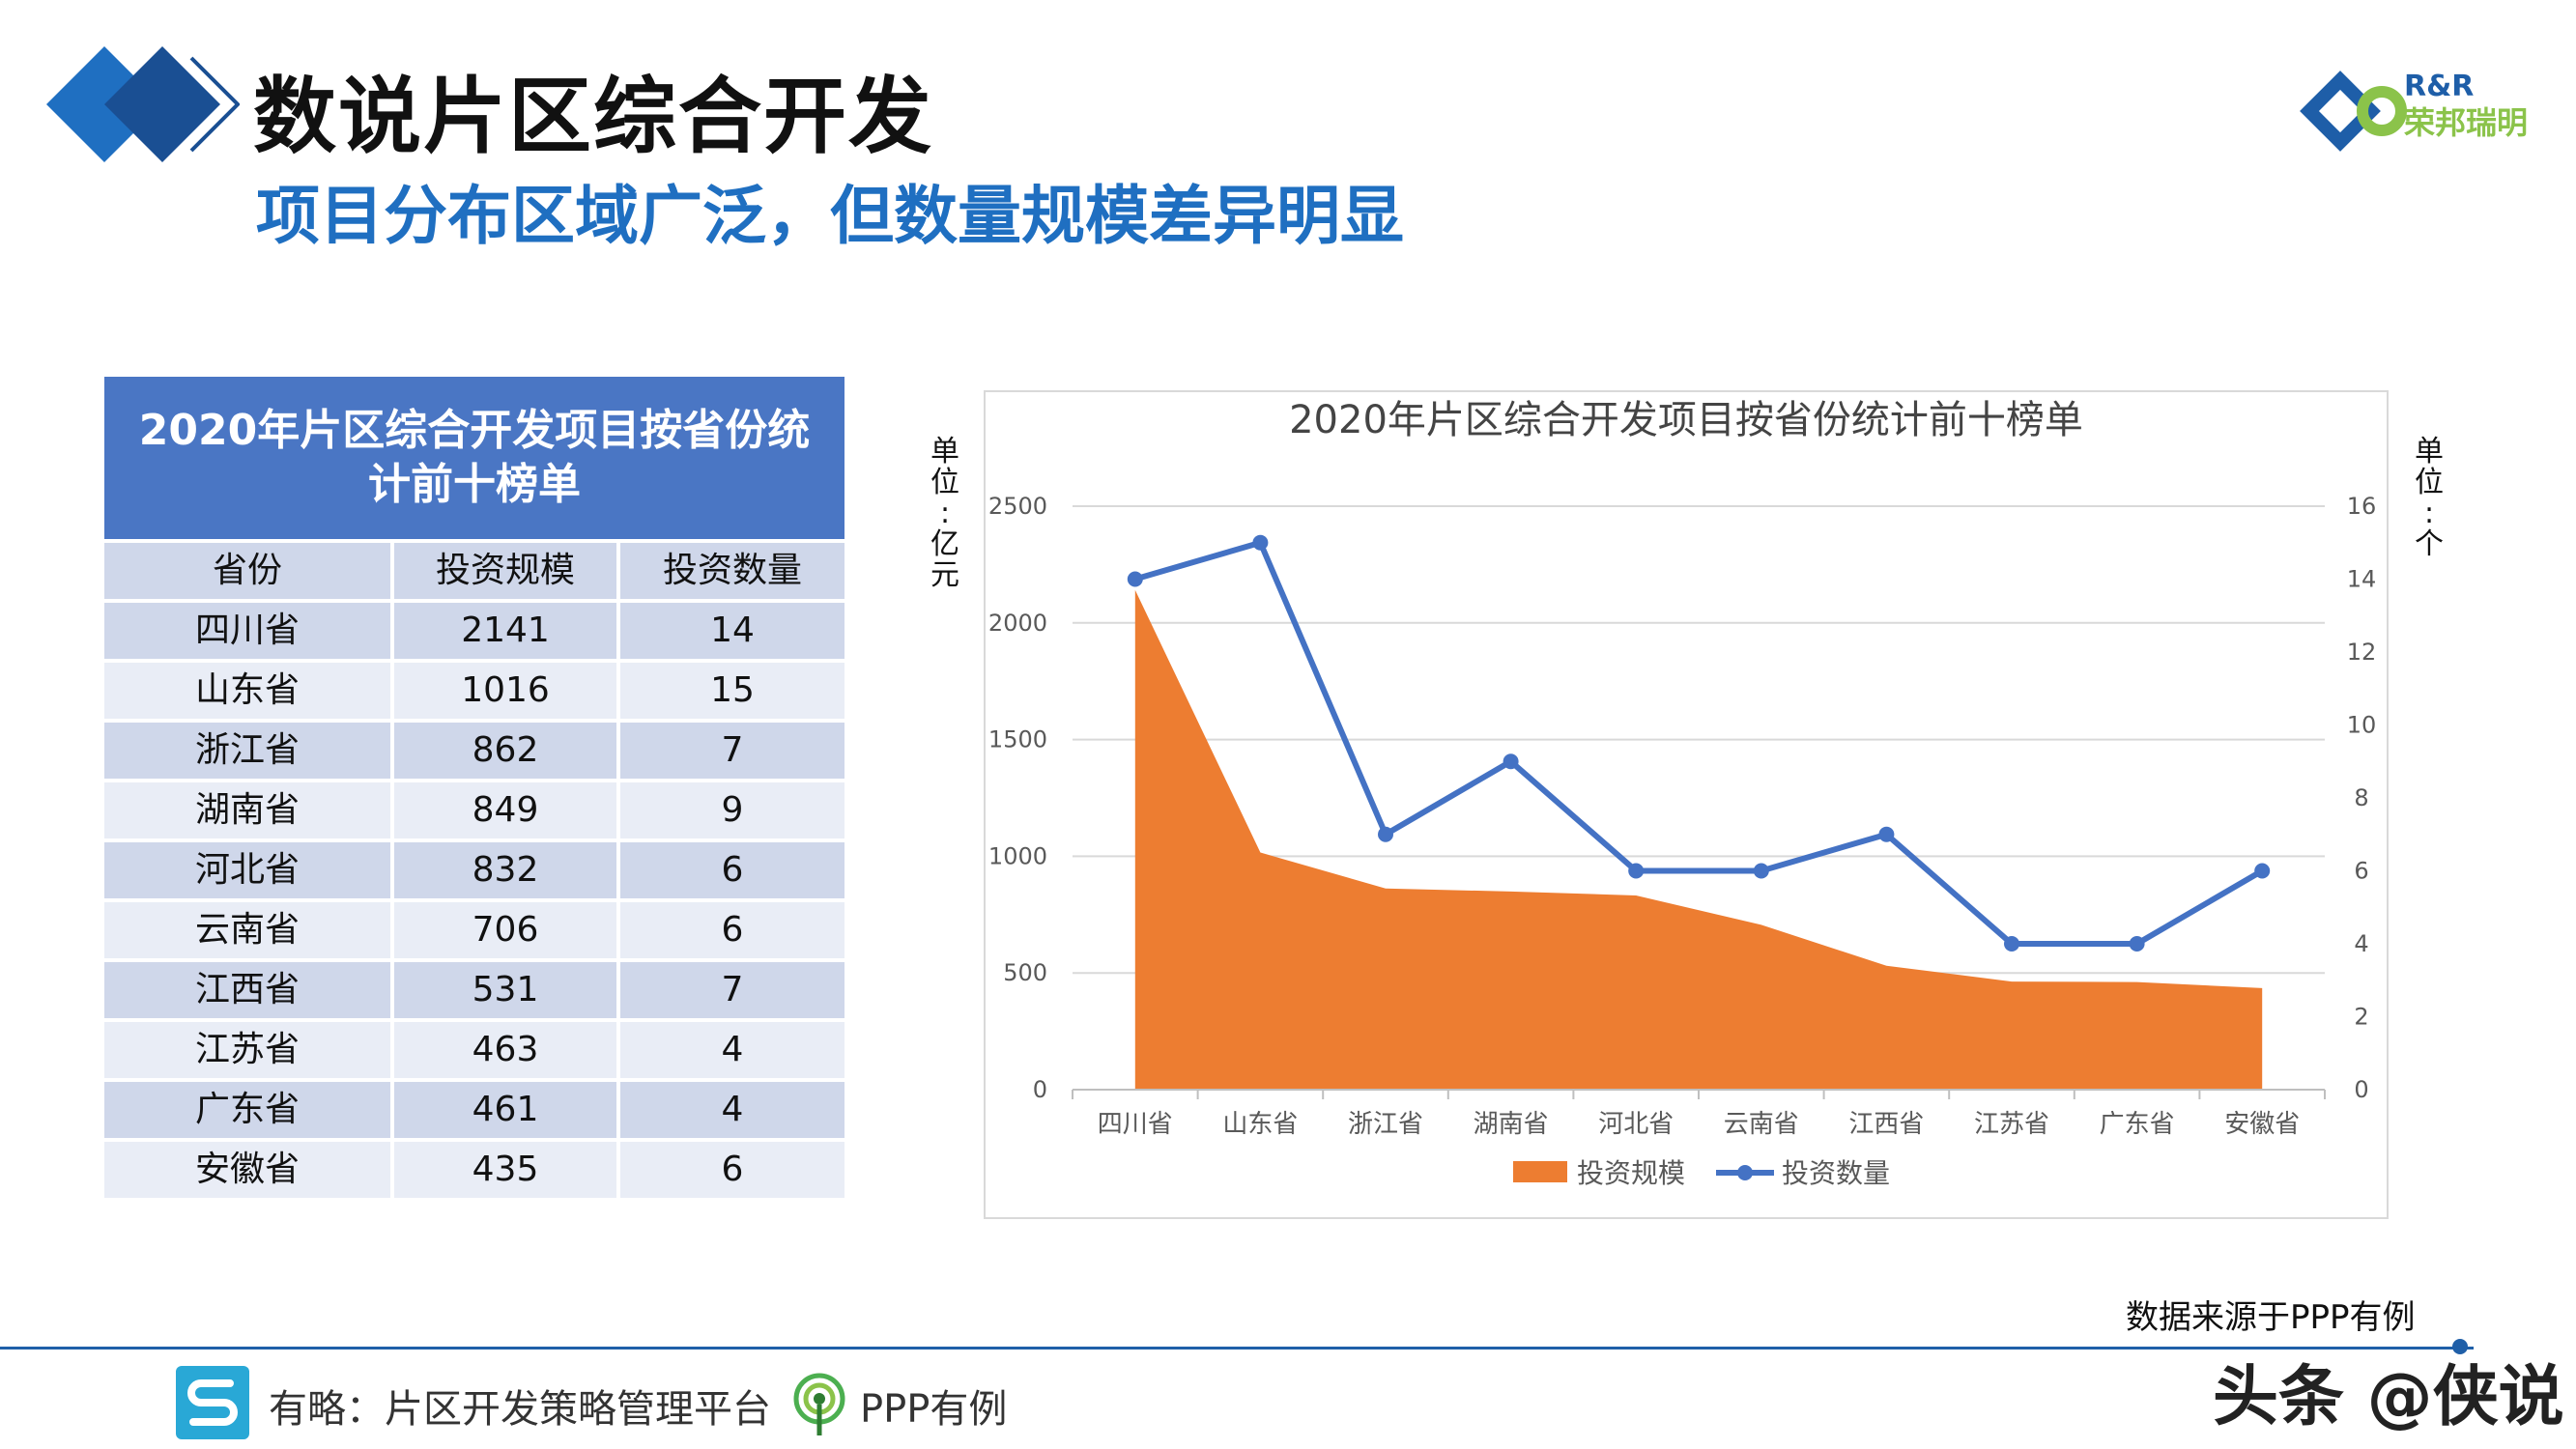 The image size is (2576, 1449). Describe the element at coordinates (1699, 743) in the screenshot. I see `line-series-investment-count` at that location.